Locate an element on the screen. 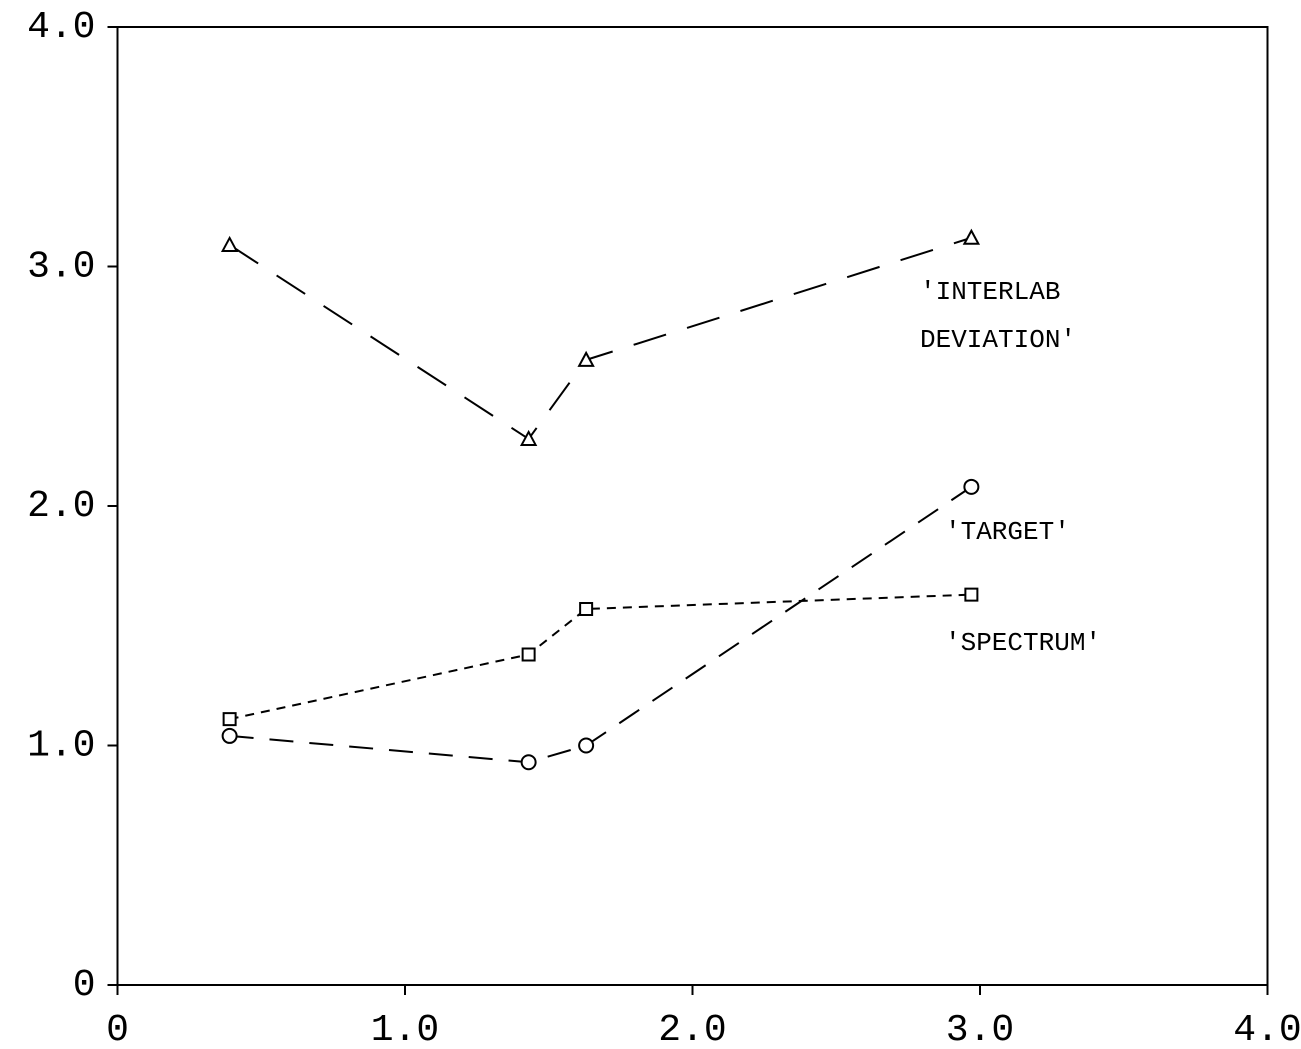 Image resolution: width=1301 pixels, height=1049 pixels. series-label: DEVIATION' is located at coordinates (998, 340).